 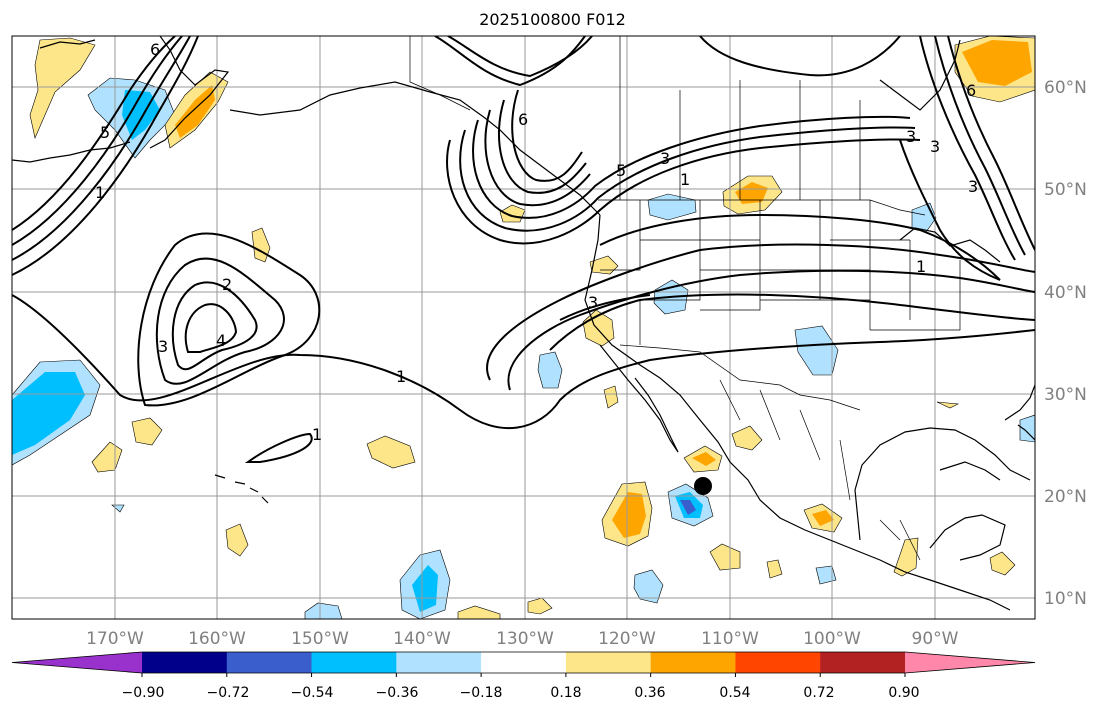 What do you see at coordinates (639, 398) in the screenshot?
I see `baja-california` at bounding box center [639, 398].